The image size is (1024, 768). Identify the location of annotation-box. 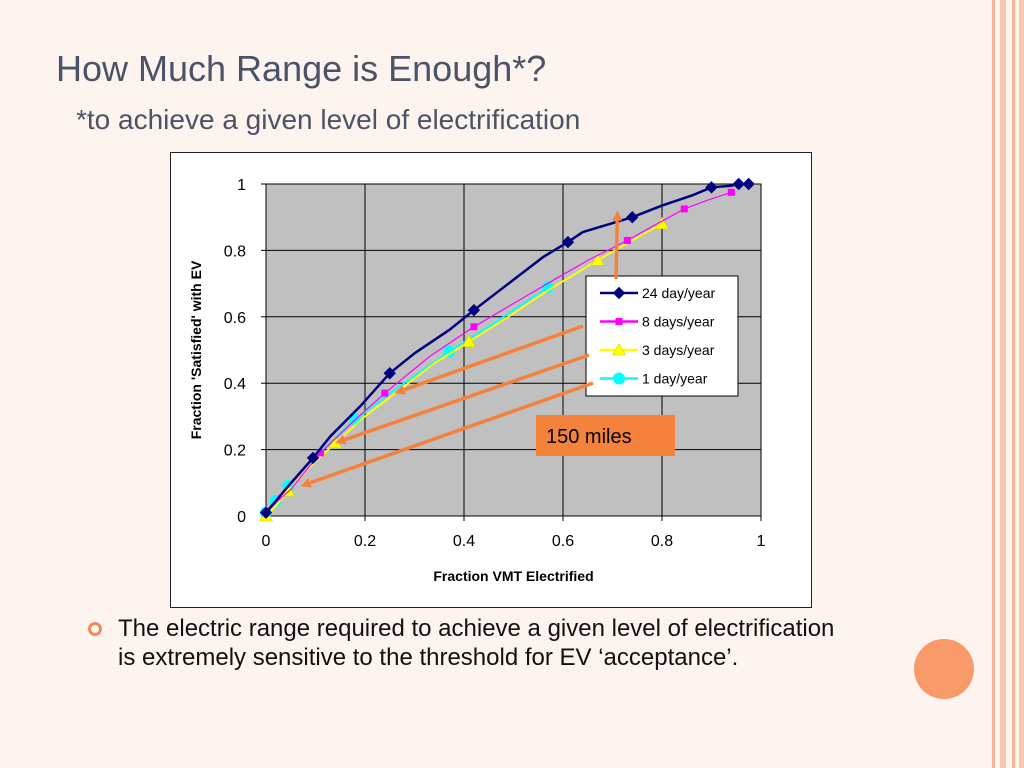
(605, 435).